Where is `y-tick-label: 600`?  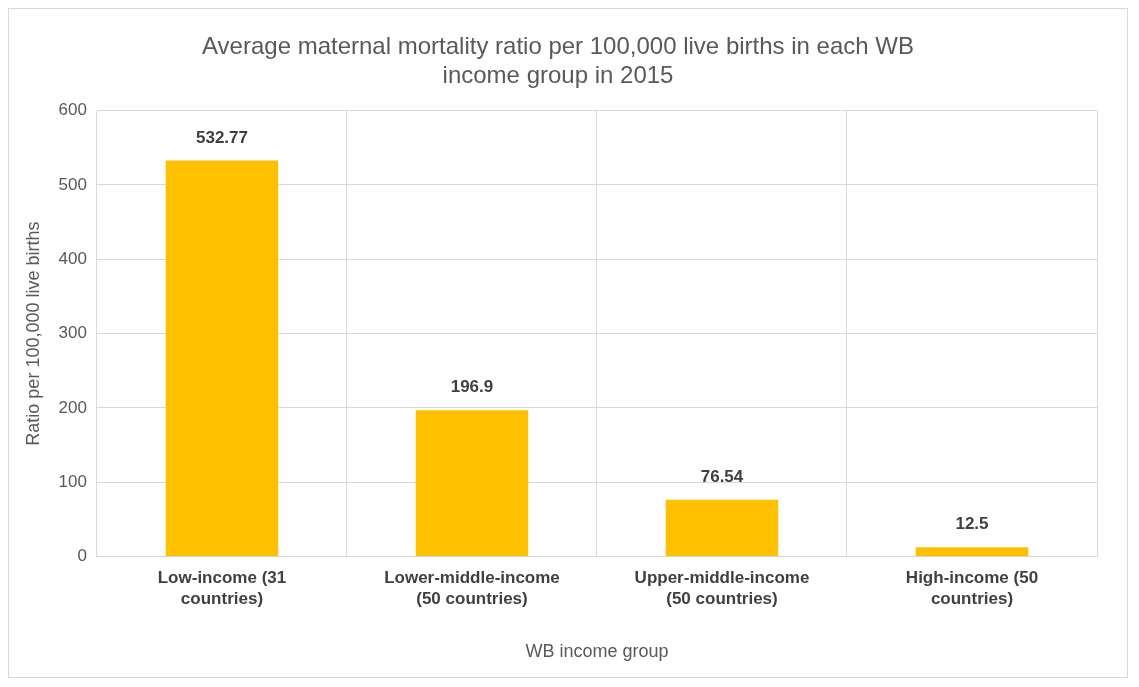
y-tick-label: 600 is located at coordinates (72, 110).